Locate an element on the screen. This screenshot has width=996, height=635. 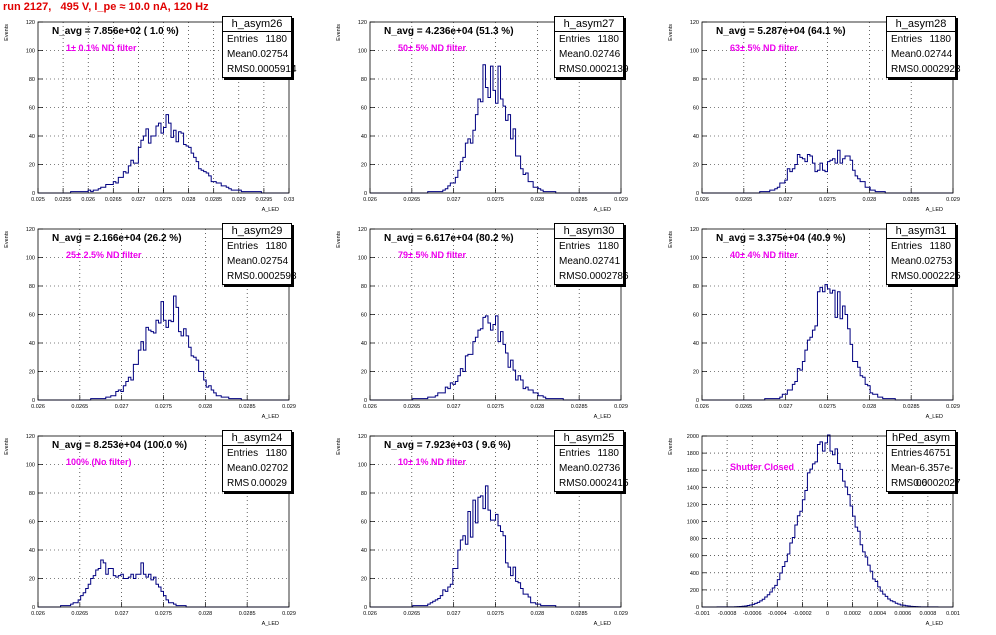
n-avg-label: N_avg = 8.253e+04 (100.0 %) is located at coordinates (120, 445).